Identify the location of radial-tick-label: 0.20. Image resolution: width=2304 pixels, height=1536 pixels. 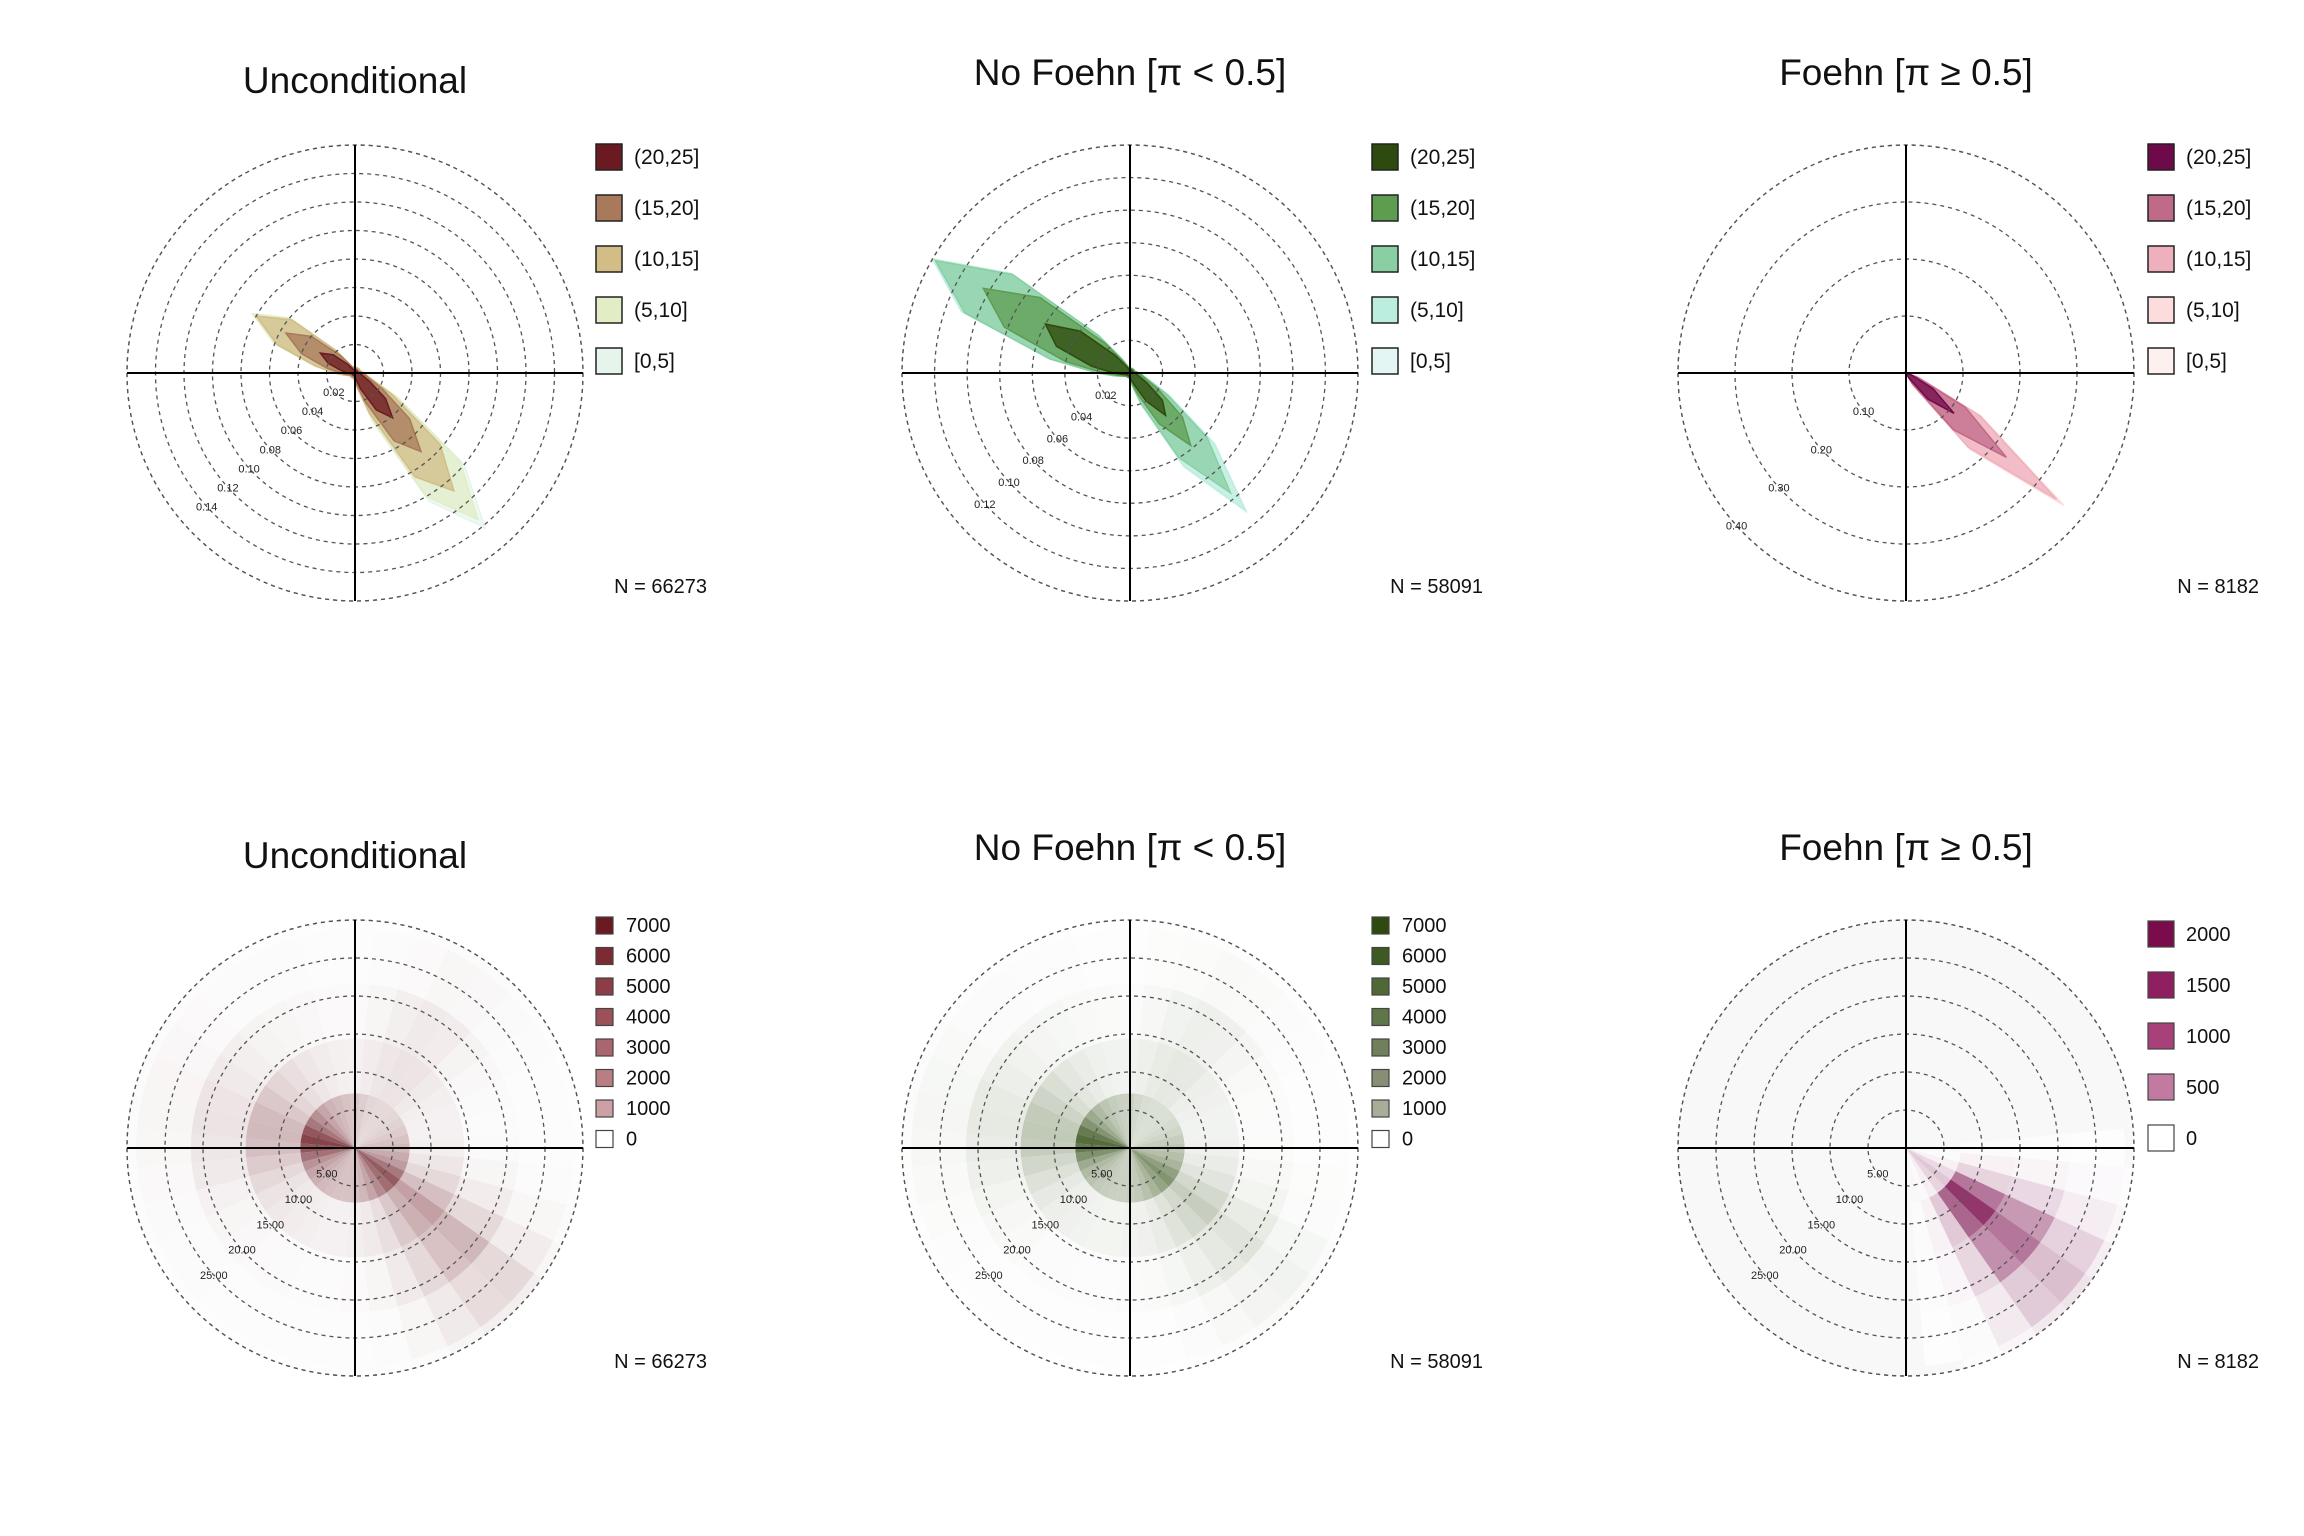
(1821, 450).